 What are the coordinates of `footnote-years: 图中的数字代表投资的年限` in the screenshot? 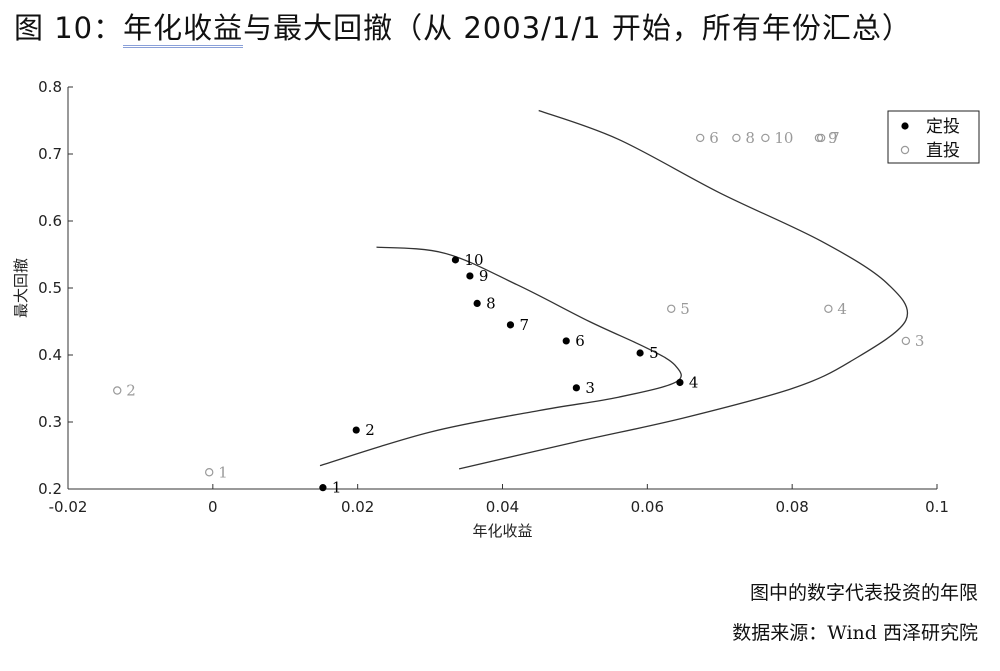 It's located at (863, 593).